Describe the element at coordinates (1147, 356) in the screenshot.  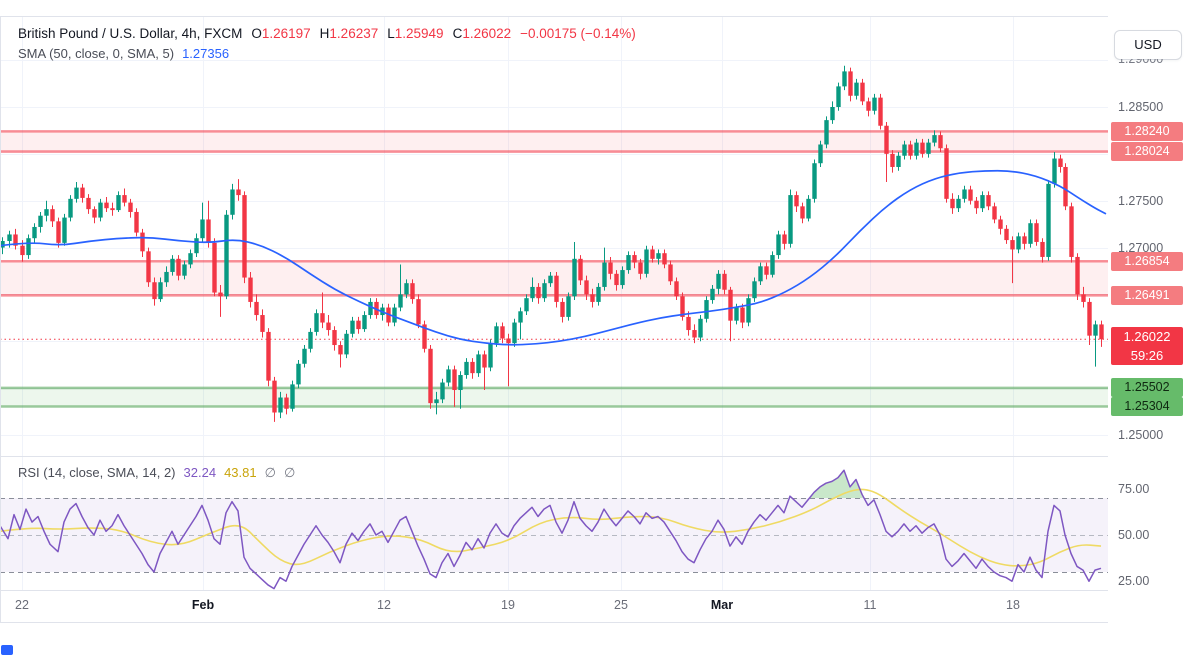
I see `bar-countdown: 59:26` at that location.